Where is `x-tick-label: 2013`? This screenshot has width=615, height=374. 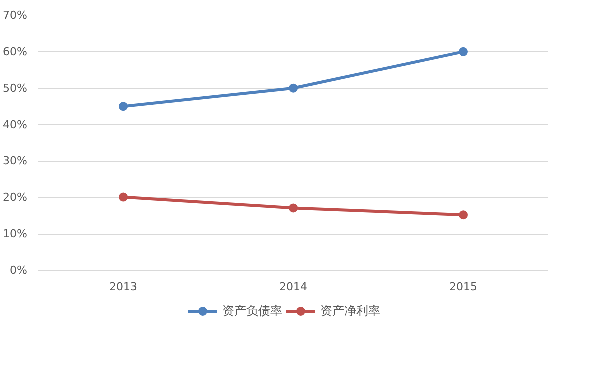 x-tick-label: 2013 is located at coordinates (124, 287).